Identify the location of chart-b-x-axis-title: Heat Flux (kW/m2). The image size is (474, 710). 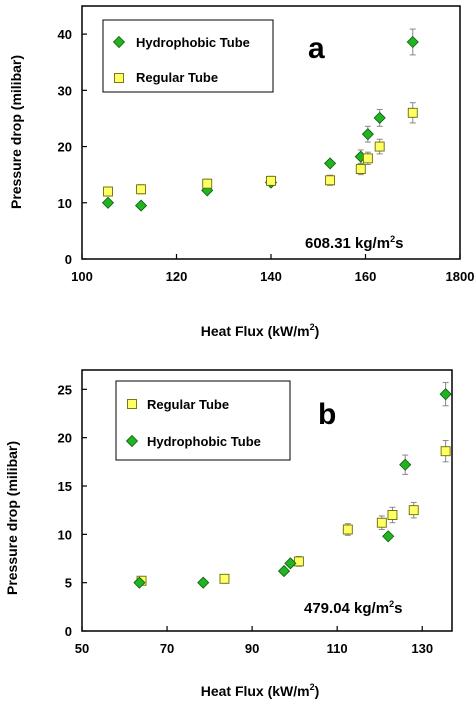
(260, 690).